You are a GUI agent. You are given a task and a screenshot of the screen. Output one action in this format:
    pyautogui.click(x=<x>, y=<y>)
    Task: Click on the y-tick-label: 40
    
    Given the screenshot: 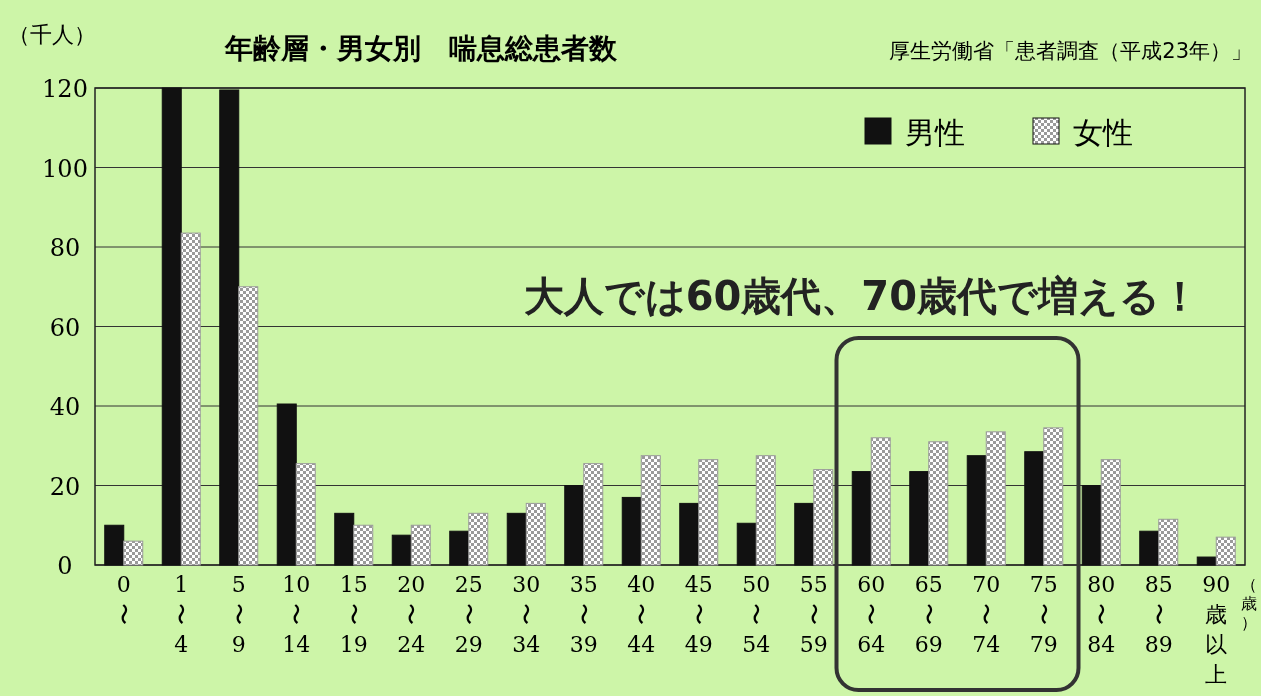 What is the action you would take?
    pyautogui.click(x=65, y=407)
    